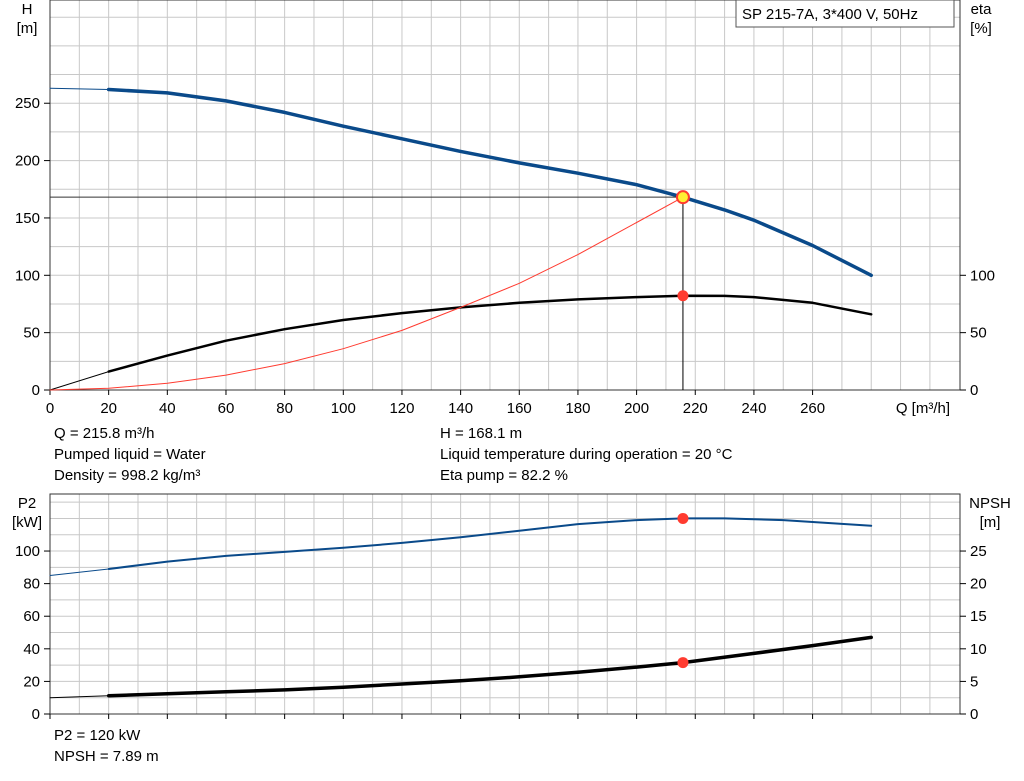  Describe the element at coordinates (27, 503) in the screenshot. I see `bottom-left-axis-title: P2` at that location.